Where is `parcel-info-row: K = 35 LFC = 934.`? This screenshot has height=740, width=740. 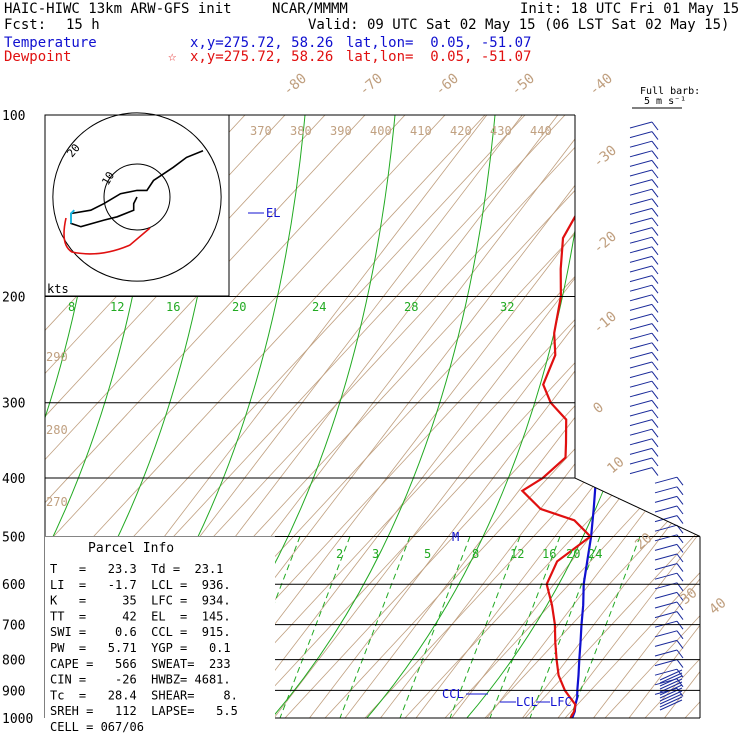 parcel-info-row: K = 35 LFC = 934. is located at coordinates (140, 601).